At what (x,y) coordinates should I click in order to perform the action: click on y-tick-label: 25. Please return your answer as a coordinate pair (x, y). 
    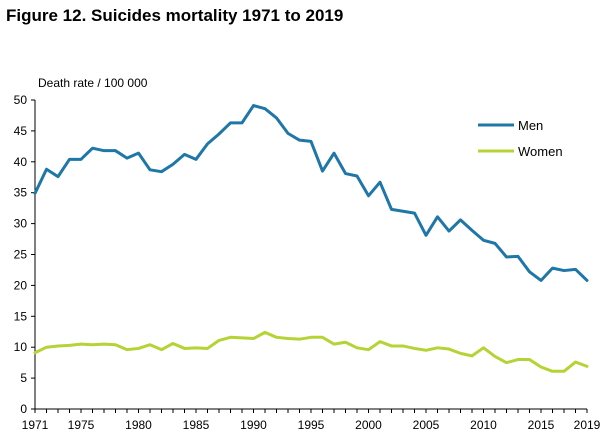
    Looking at the image, I should click on (21, 255).